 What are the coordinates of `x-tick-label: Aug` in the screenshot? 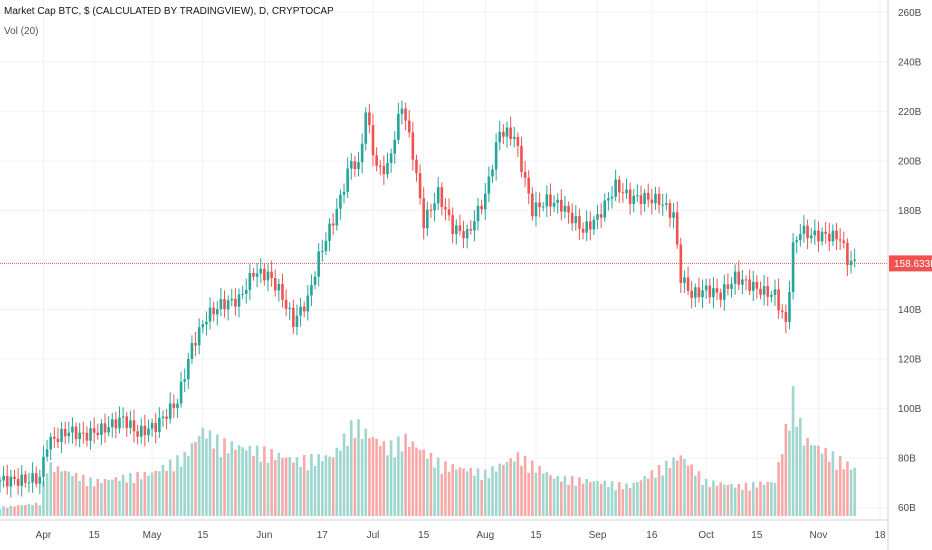 It's located at (485, 535).